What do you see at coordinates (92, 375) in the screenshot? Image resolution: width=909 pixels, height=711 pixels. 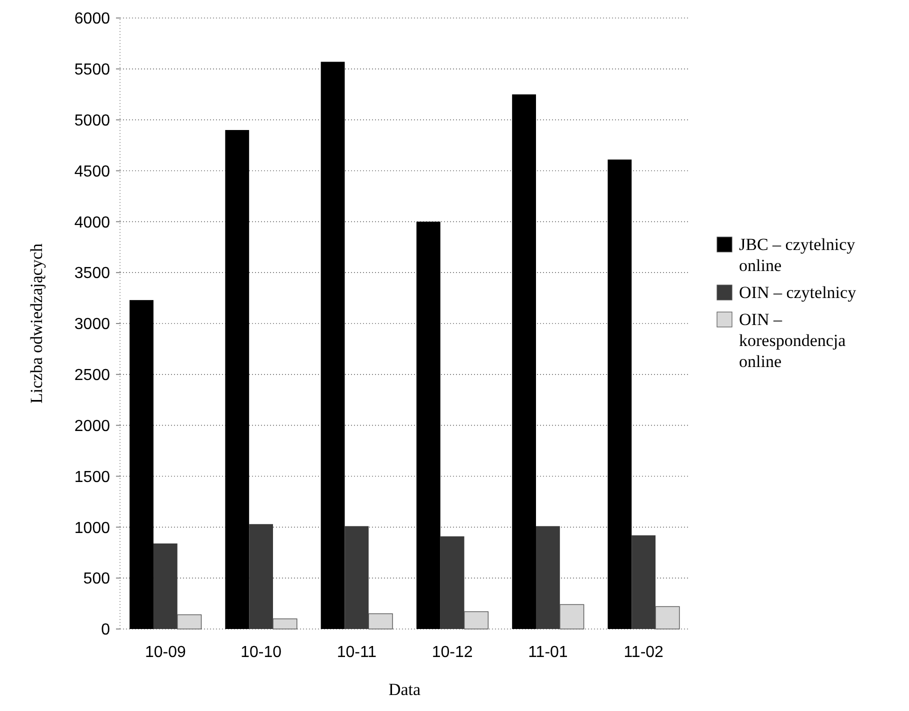 I see `y-tick-label: 2500` at bounding box center [92, 375].